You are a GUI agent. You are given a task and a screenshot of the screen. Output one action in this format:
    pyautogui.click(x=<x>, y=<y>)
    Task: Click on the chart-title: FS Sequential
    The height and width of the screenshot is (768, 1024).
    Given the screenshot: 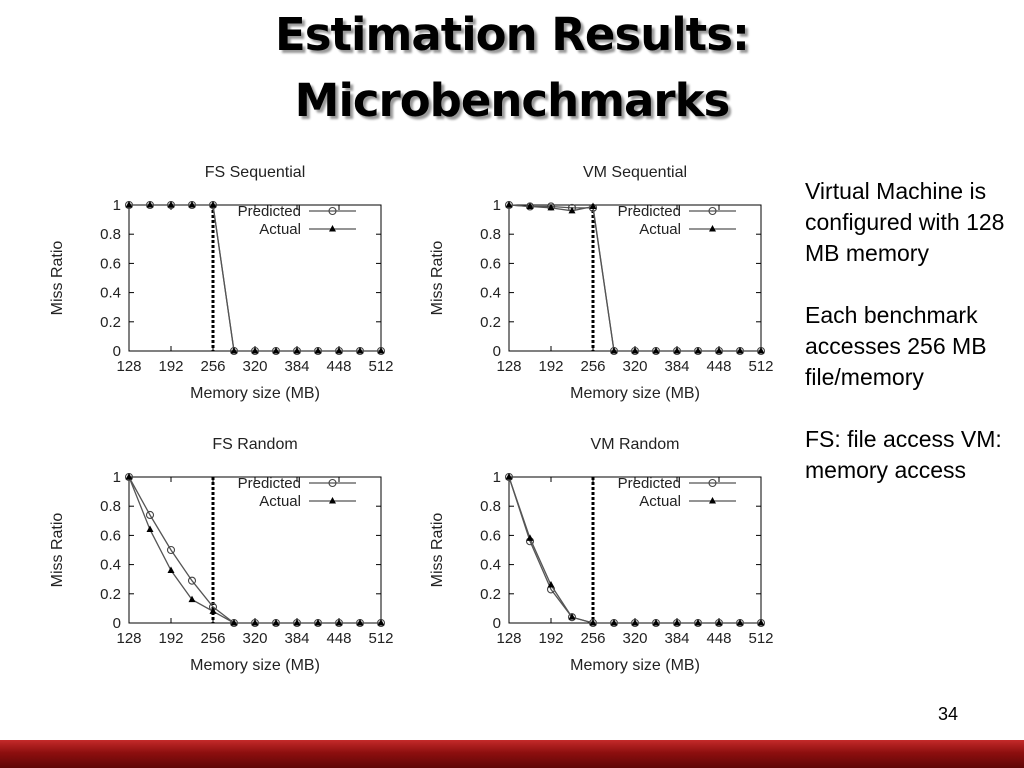 What is the action you would take?
    pyautogui.click(x=255, y=172)
    